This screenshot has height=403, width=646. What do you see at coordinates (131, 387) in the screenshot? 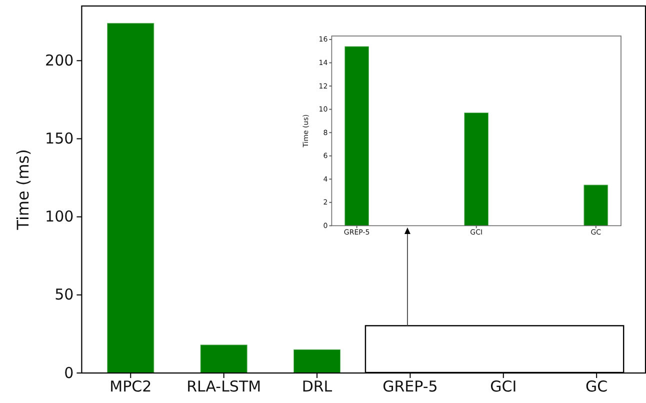
I see `x-tick-label: MPC2` at bounding box center [131, 387].